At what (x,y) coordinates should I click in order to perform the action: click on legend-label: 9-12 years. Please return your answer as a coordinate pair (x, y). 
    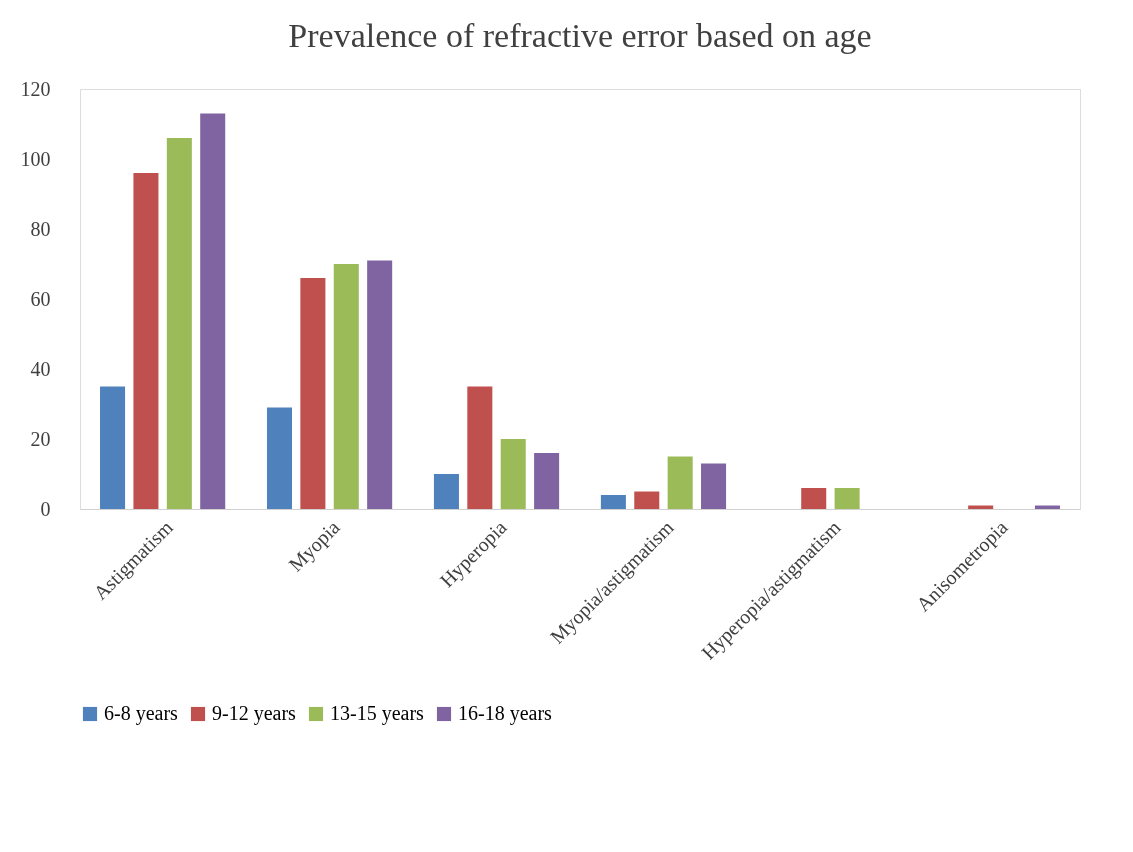
    Looking at the image, I should click on (254, 713).